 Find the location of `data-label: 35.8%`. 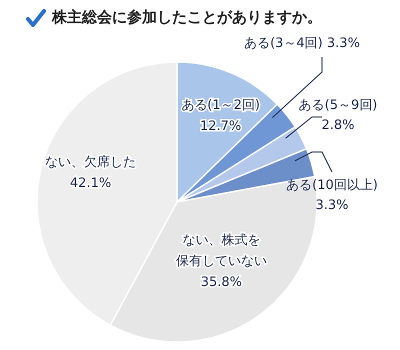

data-label: 35.8% is located at coordinates (221, 282).